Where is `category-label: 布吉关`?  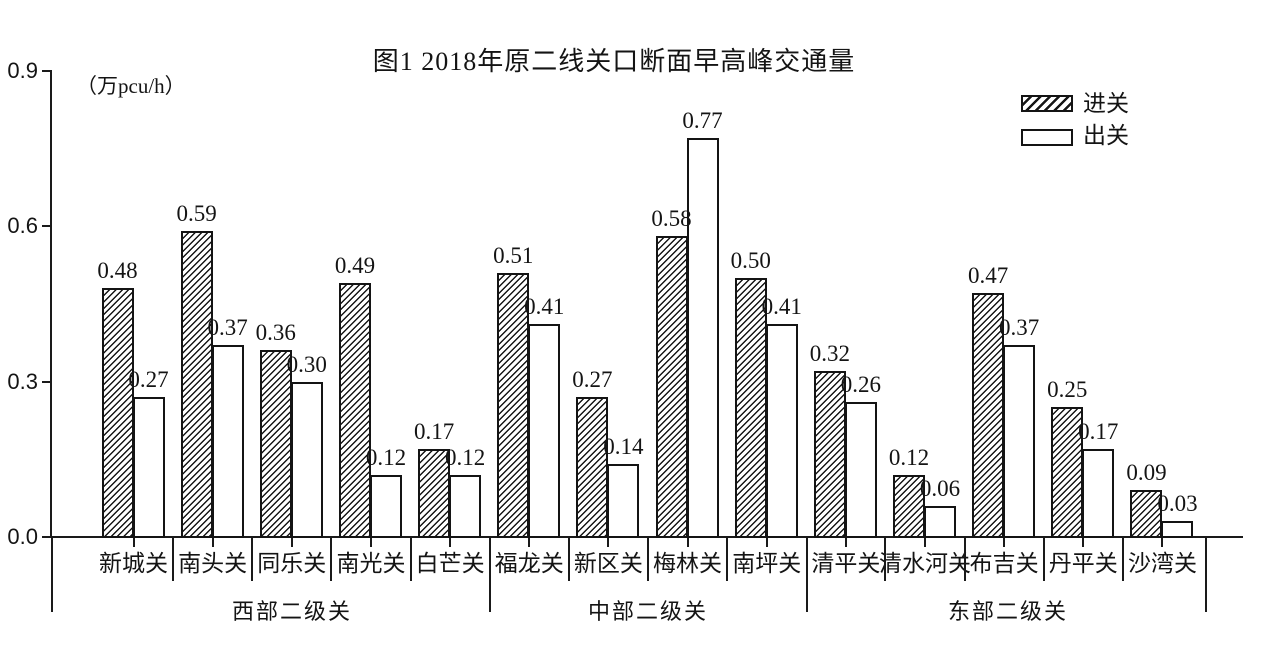 category-label: 布吉关 is located at coordinates (1004, 563).